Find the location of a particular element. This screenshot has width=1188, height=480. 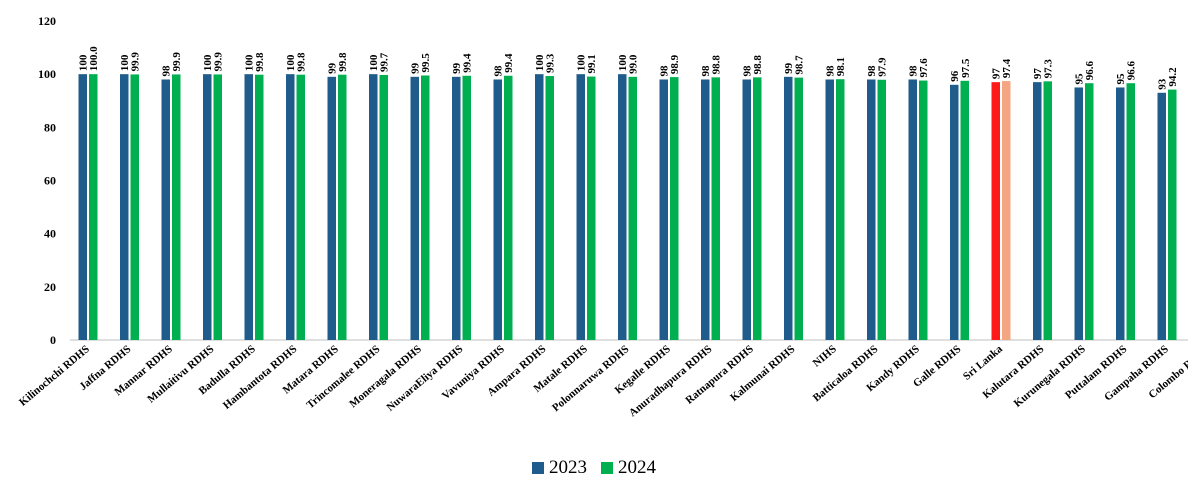

data-label-2024-3: 99.9 is located at coordinates (219, 62).